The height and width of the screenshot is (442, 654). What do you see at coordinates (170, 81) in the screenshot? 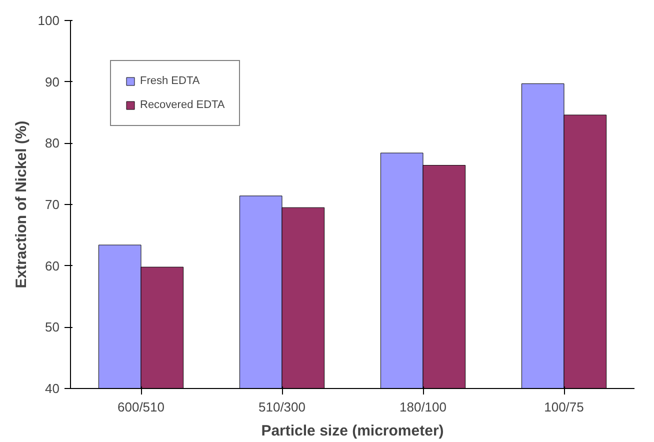
I see `legend-label: Fresh EDTA` at bounding box center [170, 81].